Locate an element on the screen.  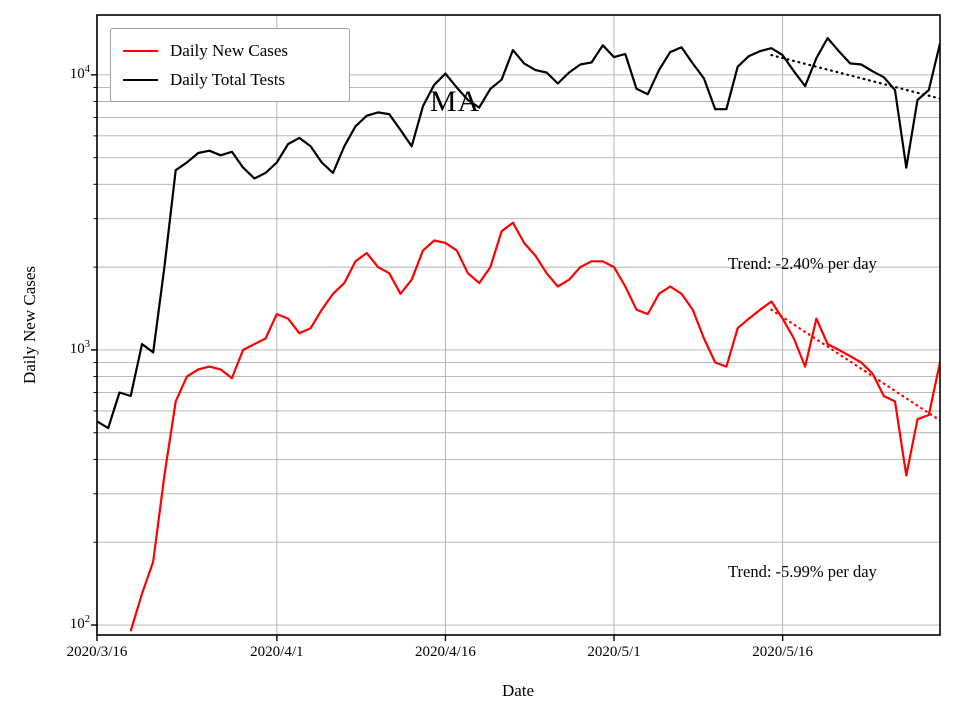
trend-annotation-tests: Trend: -2.40% per day is located at coordinates (802, 263).